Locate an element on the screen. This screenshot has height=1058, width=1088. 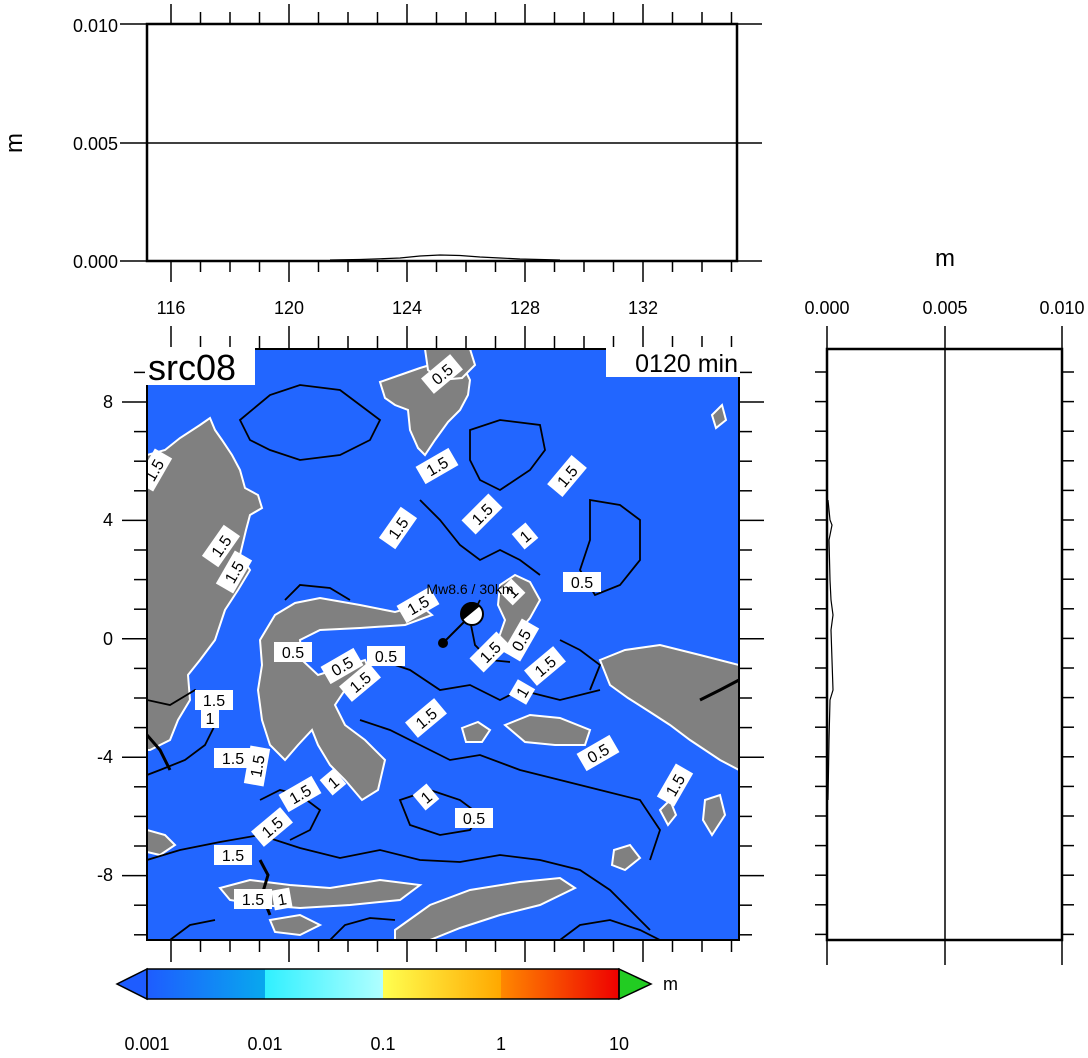
right-profile-x-tick: 0.000 is located at coordinates (826, 308).